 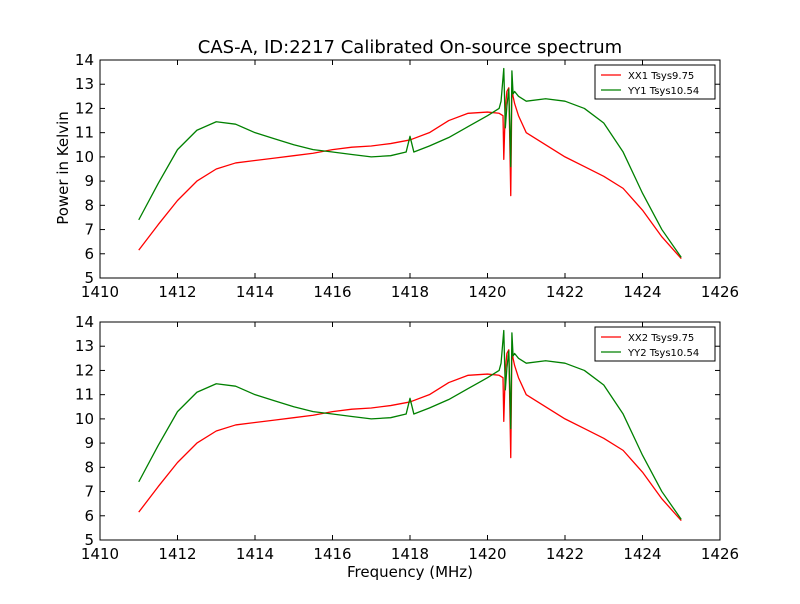 What do you see at coordinates (661, 338) in the screenshot?
I see `legend-label-1: XX2 Tsys9.75` at bounding box center [661, 338].